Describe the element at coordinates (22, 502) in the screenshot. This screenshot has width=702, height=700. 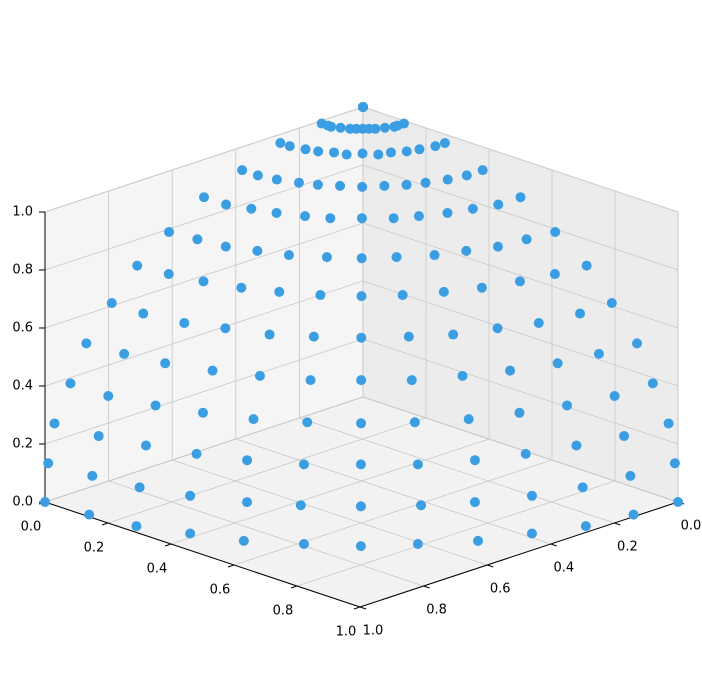
I see `z-tick-label: 0.0` at that location.